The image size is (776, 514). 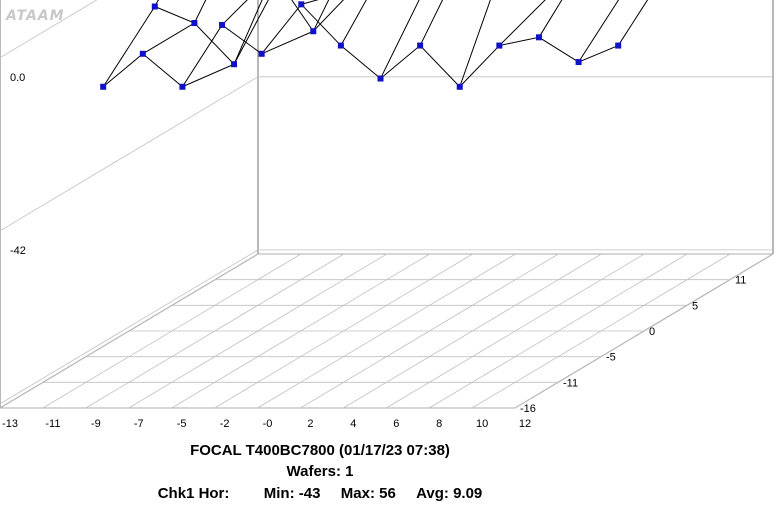 I want to click on x-tick-label: 10, so click(x=482, y=424).